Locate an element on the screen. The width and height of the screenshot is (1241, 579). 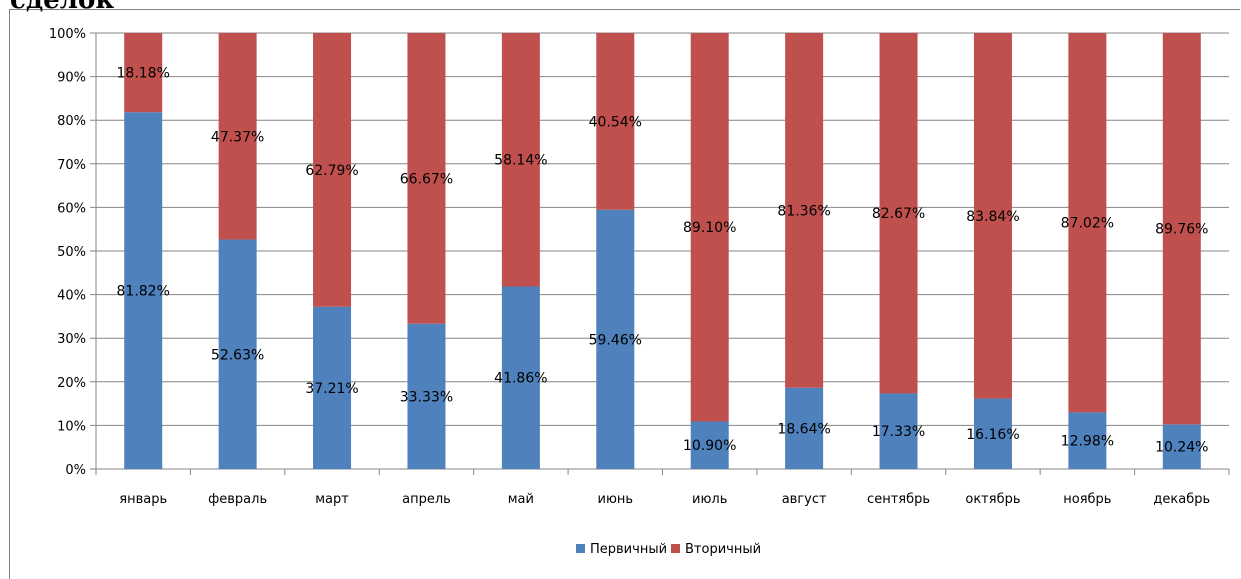
x-tick-label: февраль is located at coordinates (237, 499).